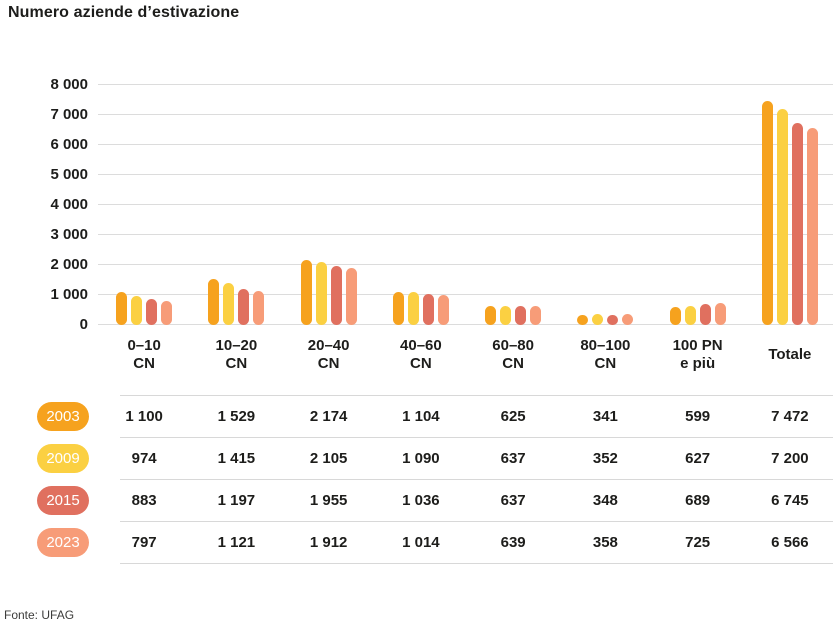 The image size is (836, 639). I want to click on y-axis-tick-label: 6 000, so click(69, 144).